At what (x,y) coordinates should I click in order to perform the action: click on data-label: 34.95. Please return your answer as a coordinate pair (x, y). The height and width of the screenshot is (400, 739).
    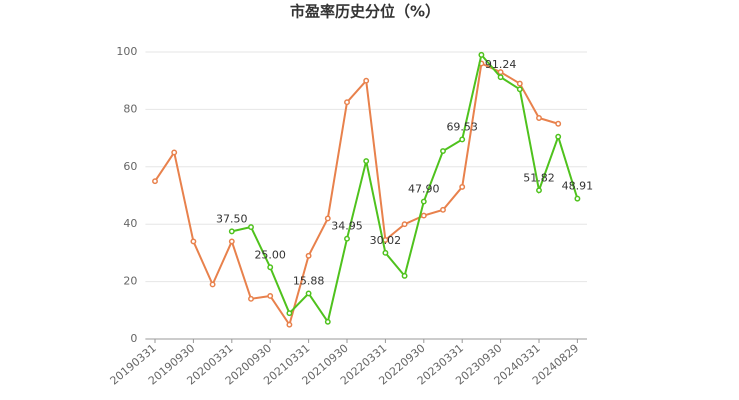
    Looking at the image, I should click on (347, 226).